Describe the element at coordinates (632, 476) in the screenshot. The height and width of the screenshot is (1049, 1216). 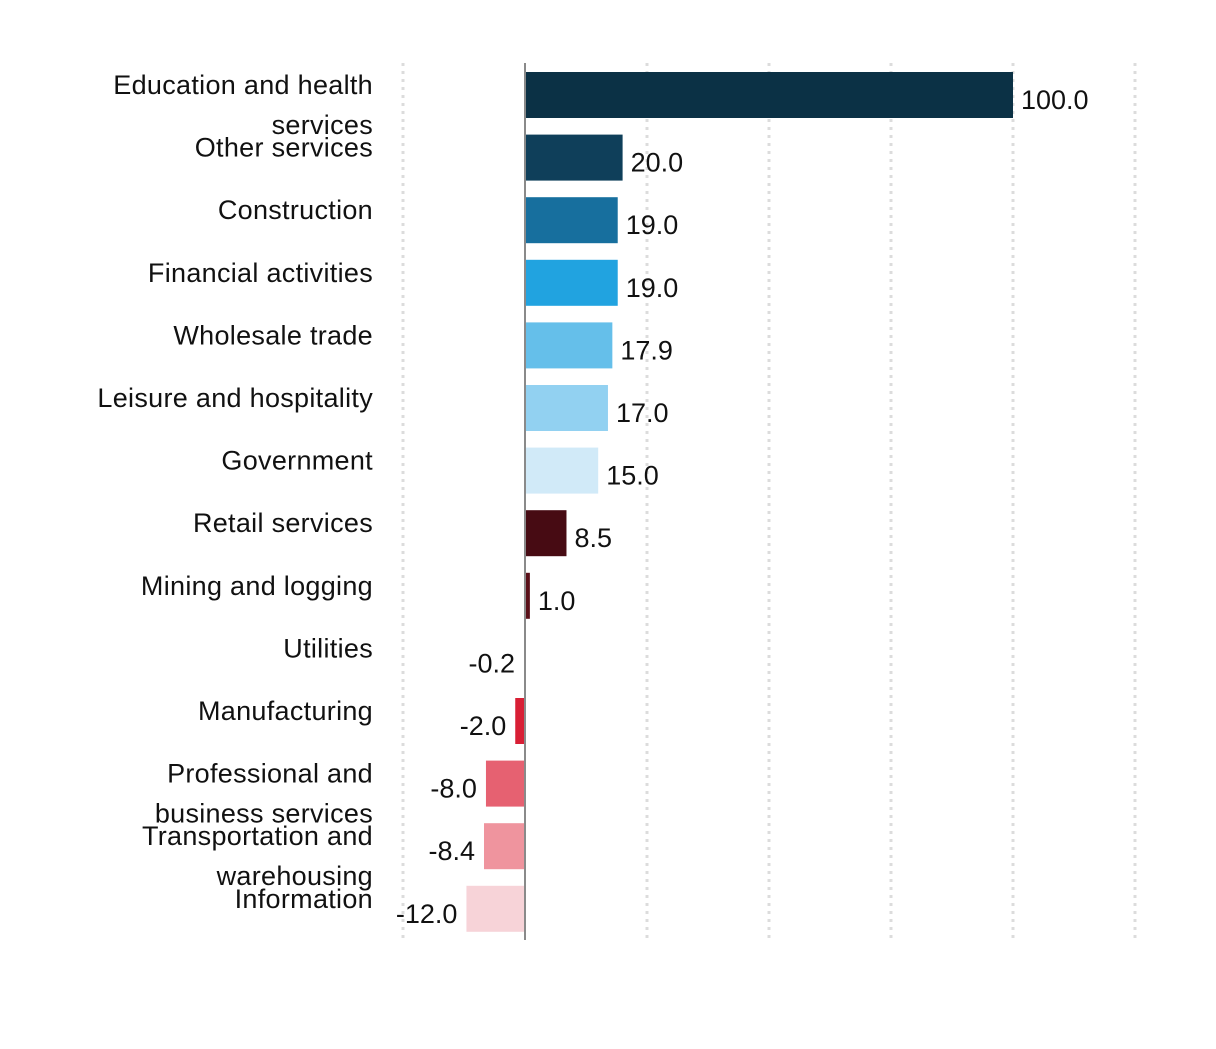
I see `value-label: 15.0` at that location.